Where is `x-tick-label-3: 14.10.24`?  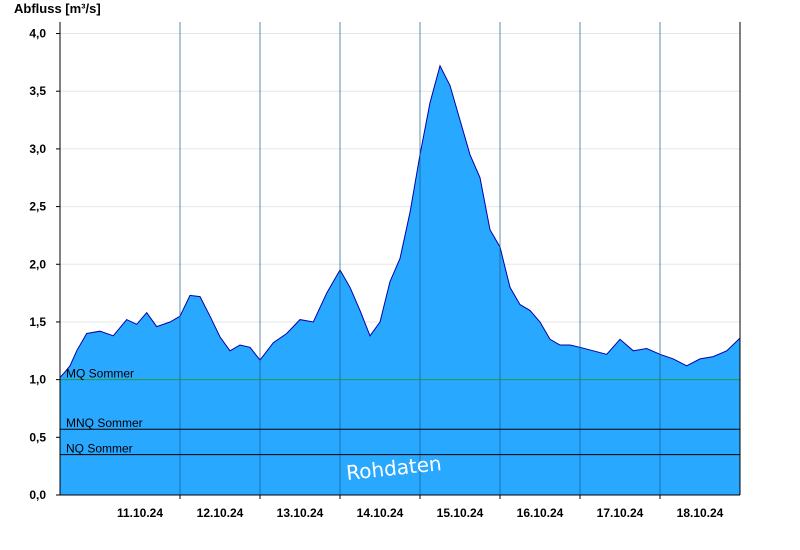 x-tick-label-3: 14.10.24 is located at coordinates (380, 513).